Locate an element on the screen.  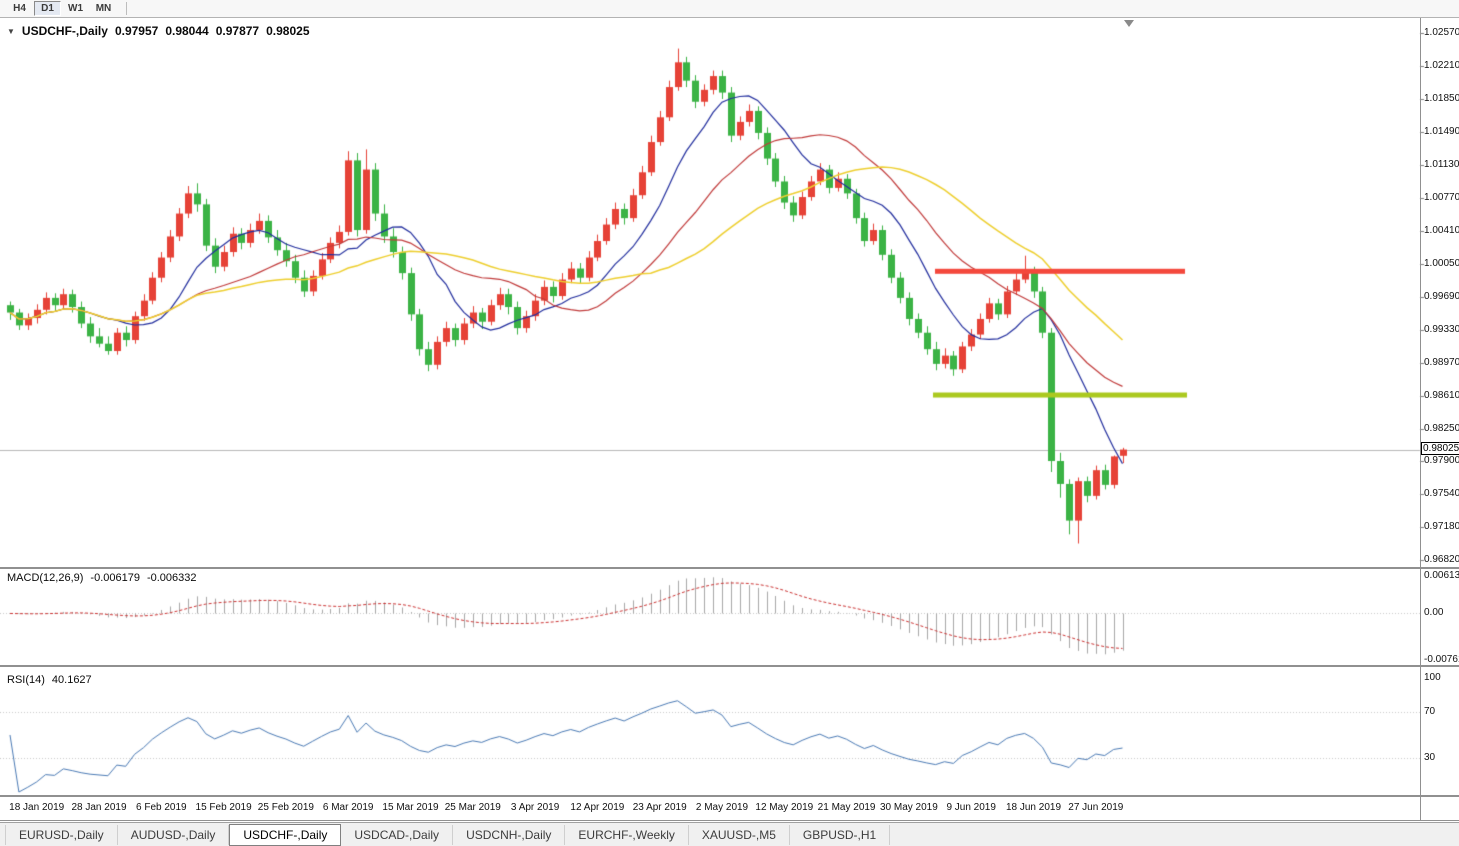
chart-tab-eurchf-weekly: EURCHF-,Weekly is located at coordinates (627, 834).